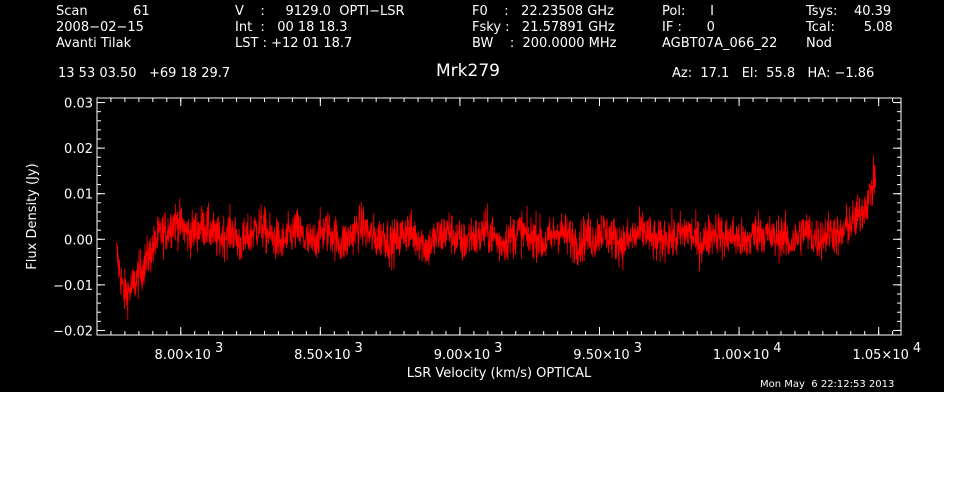 Image resolution: width=962 pixels, height=490 pixels. What do you see at coordinates (291, 27) in the screenshot?
I see `header-integration: Int : 00 18 18.3` at bounding box center [291, 27].